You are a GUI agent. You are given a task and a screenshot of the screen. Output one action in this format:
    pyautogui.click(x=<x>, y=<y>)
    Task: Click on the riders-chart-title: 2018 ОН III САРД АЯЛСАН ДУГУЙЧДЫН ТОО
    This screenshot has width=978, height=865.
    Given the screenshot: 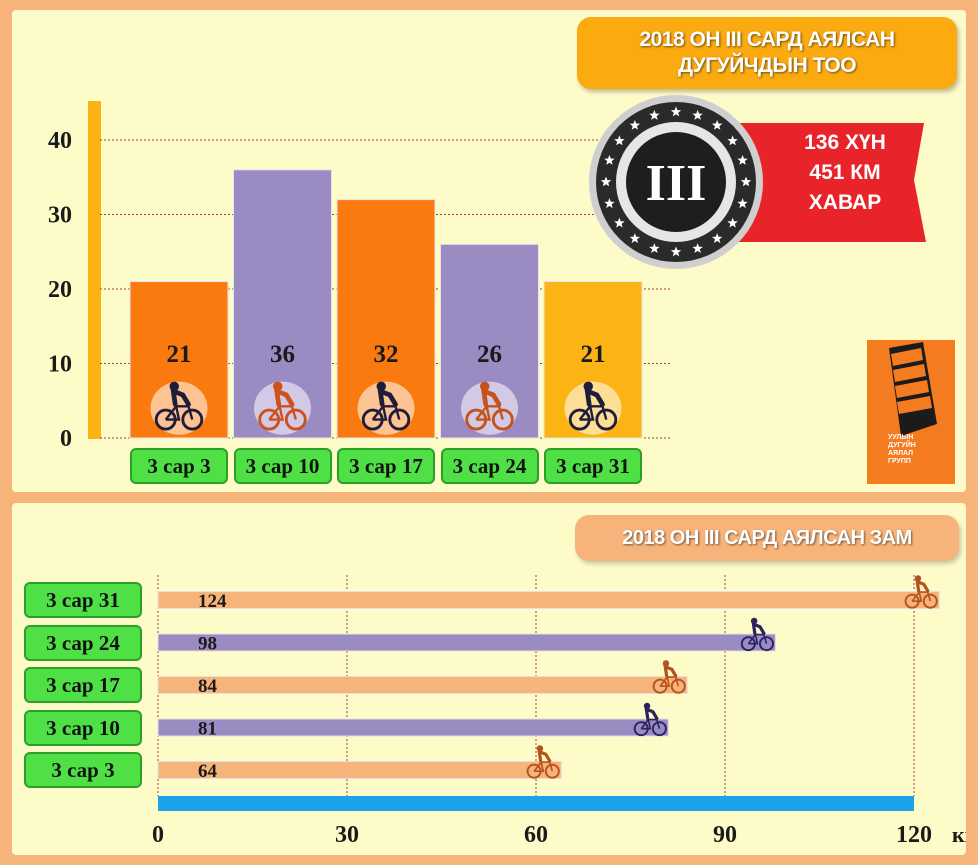 What is the action you would take?
    pyautogui.click(x=767, y=53)
    